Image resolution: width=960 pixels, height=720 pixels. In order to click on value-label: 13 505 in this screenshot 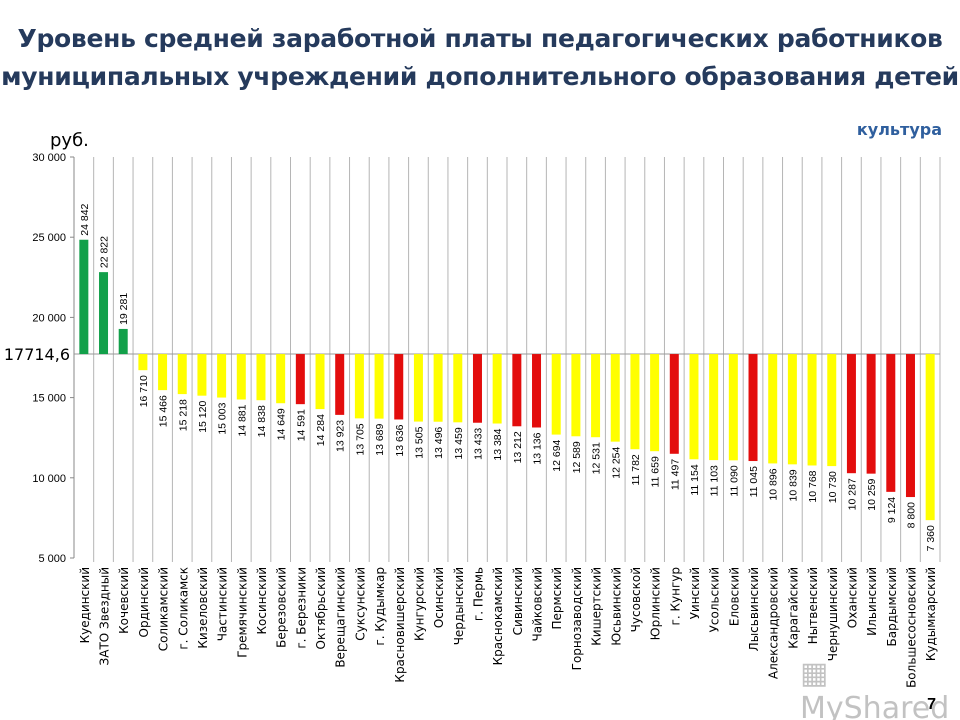, I will do `click(419, 442)`.